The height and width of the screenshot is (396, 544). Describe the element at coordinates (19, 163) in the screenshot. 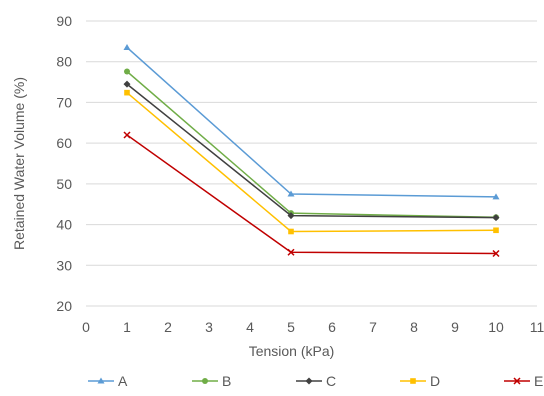

I see `y-axis-title: Retained Water Volume (%)` at that location.